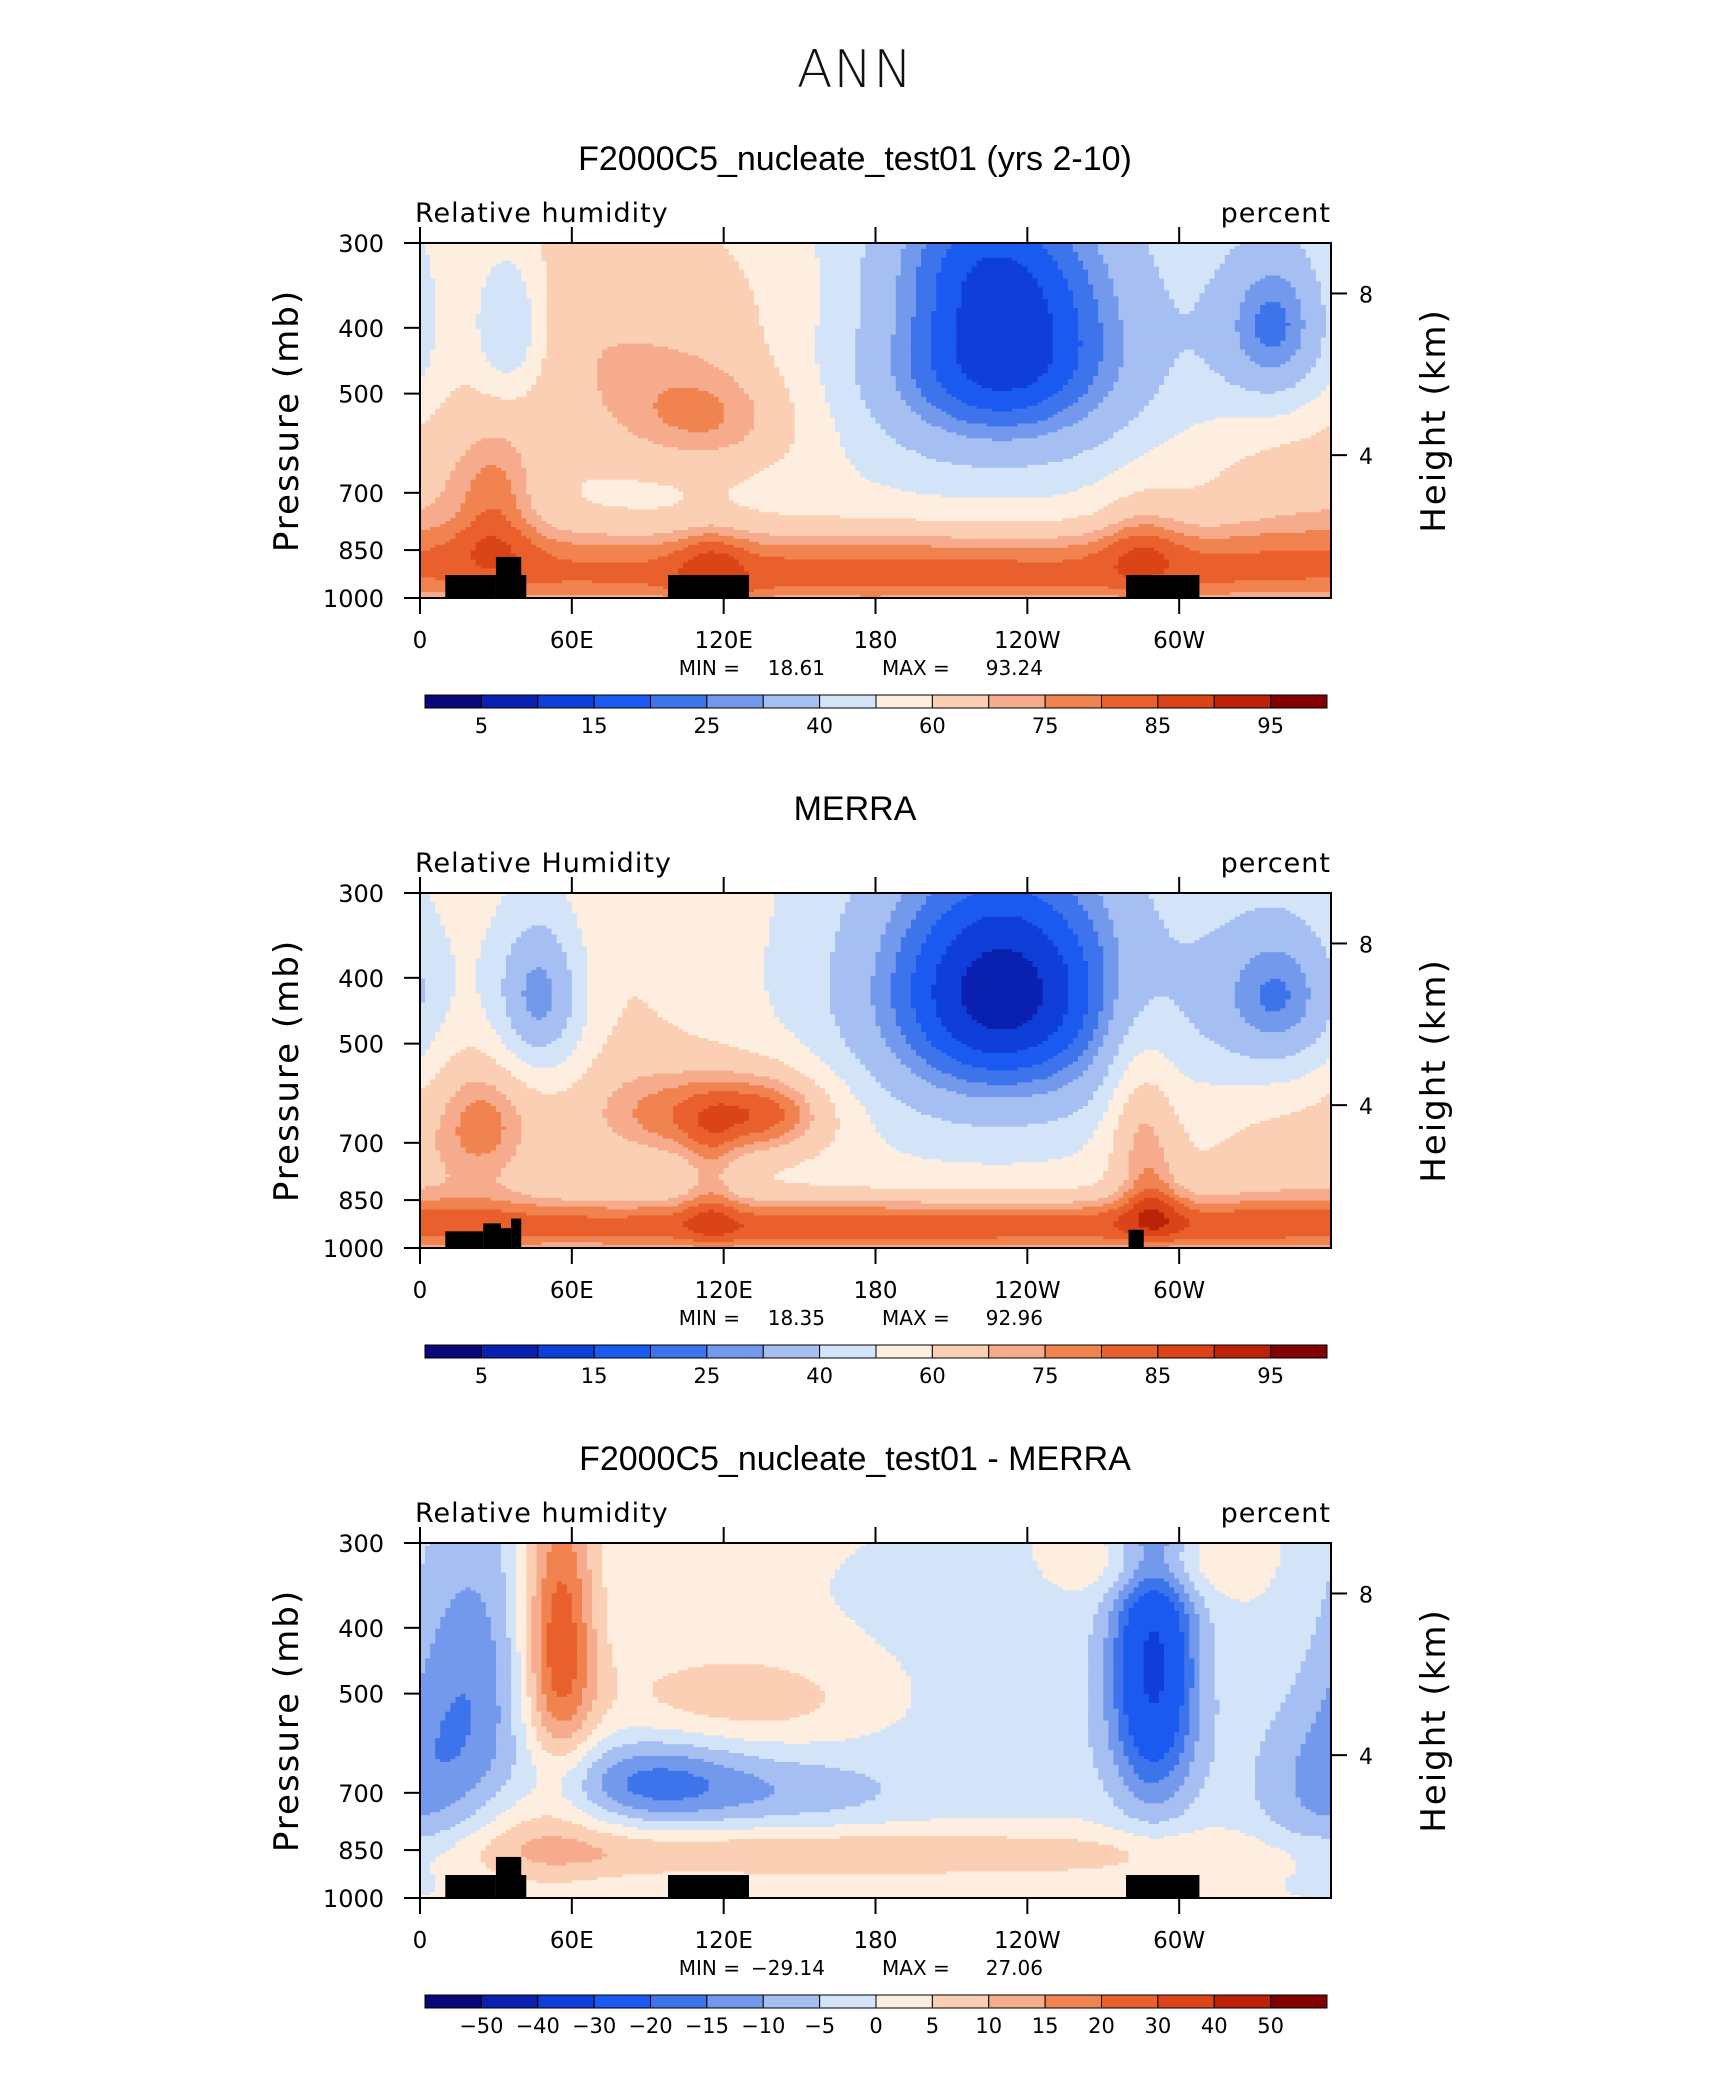 The image size is (1710, 2090). What do you see at coordinates (723, 1291) in the screenshot?
I see `x-tick-label: 120E` at bounding box center [723, 1291].